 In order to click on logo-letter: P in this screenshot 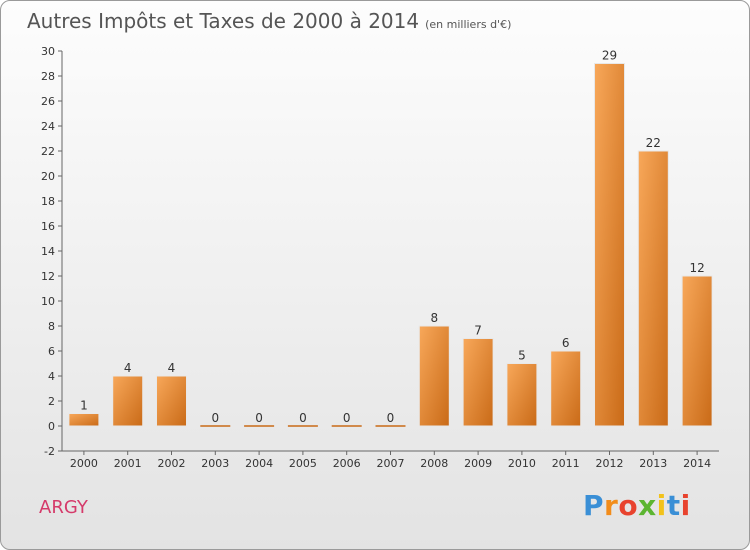, I will do `click(594, 505)`.